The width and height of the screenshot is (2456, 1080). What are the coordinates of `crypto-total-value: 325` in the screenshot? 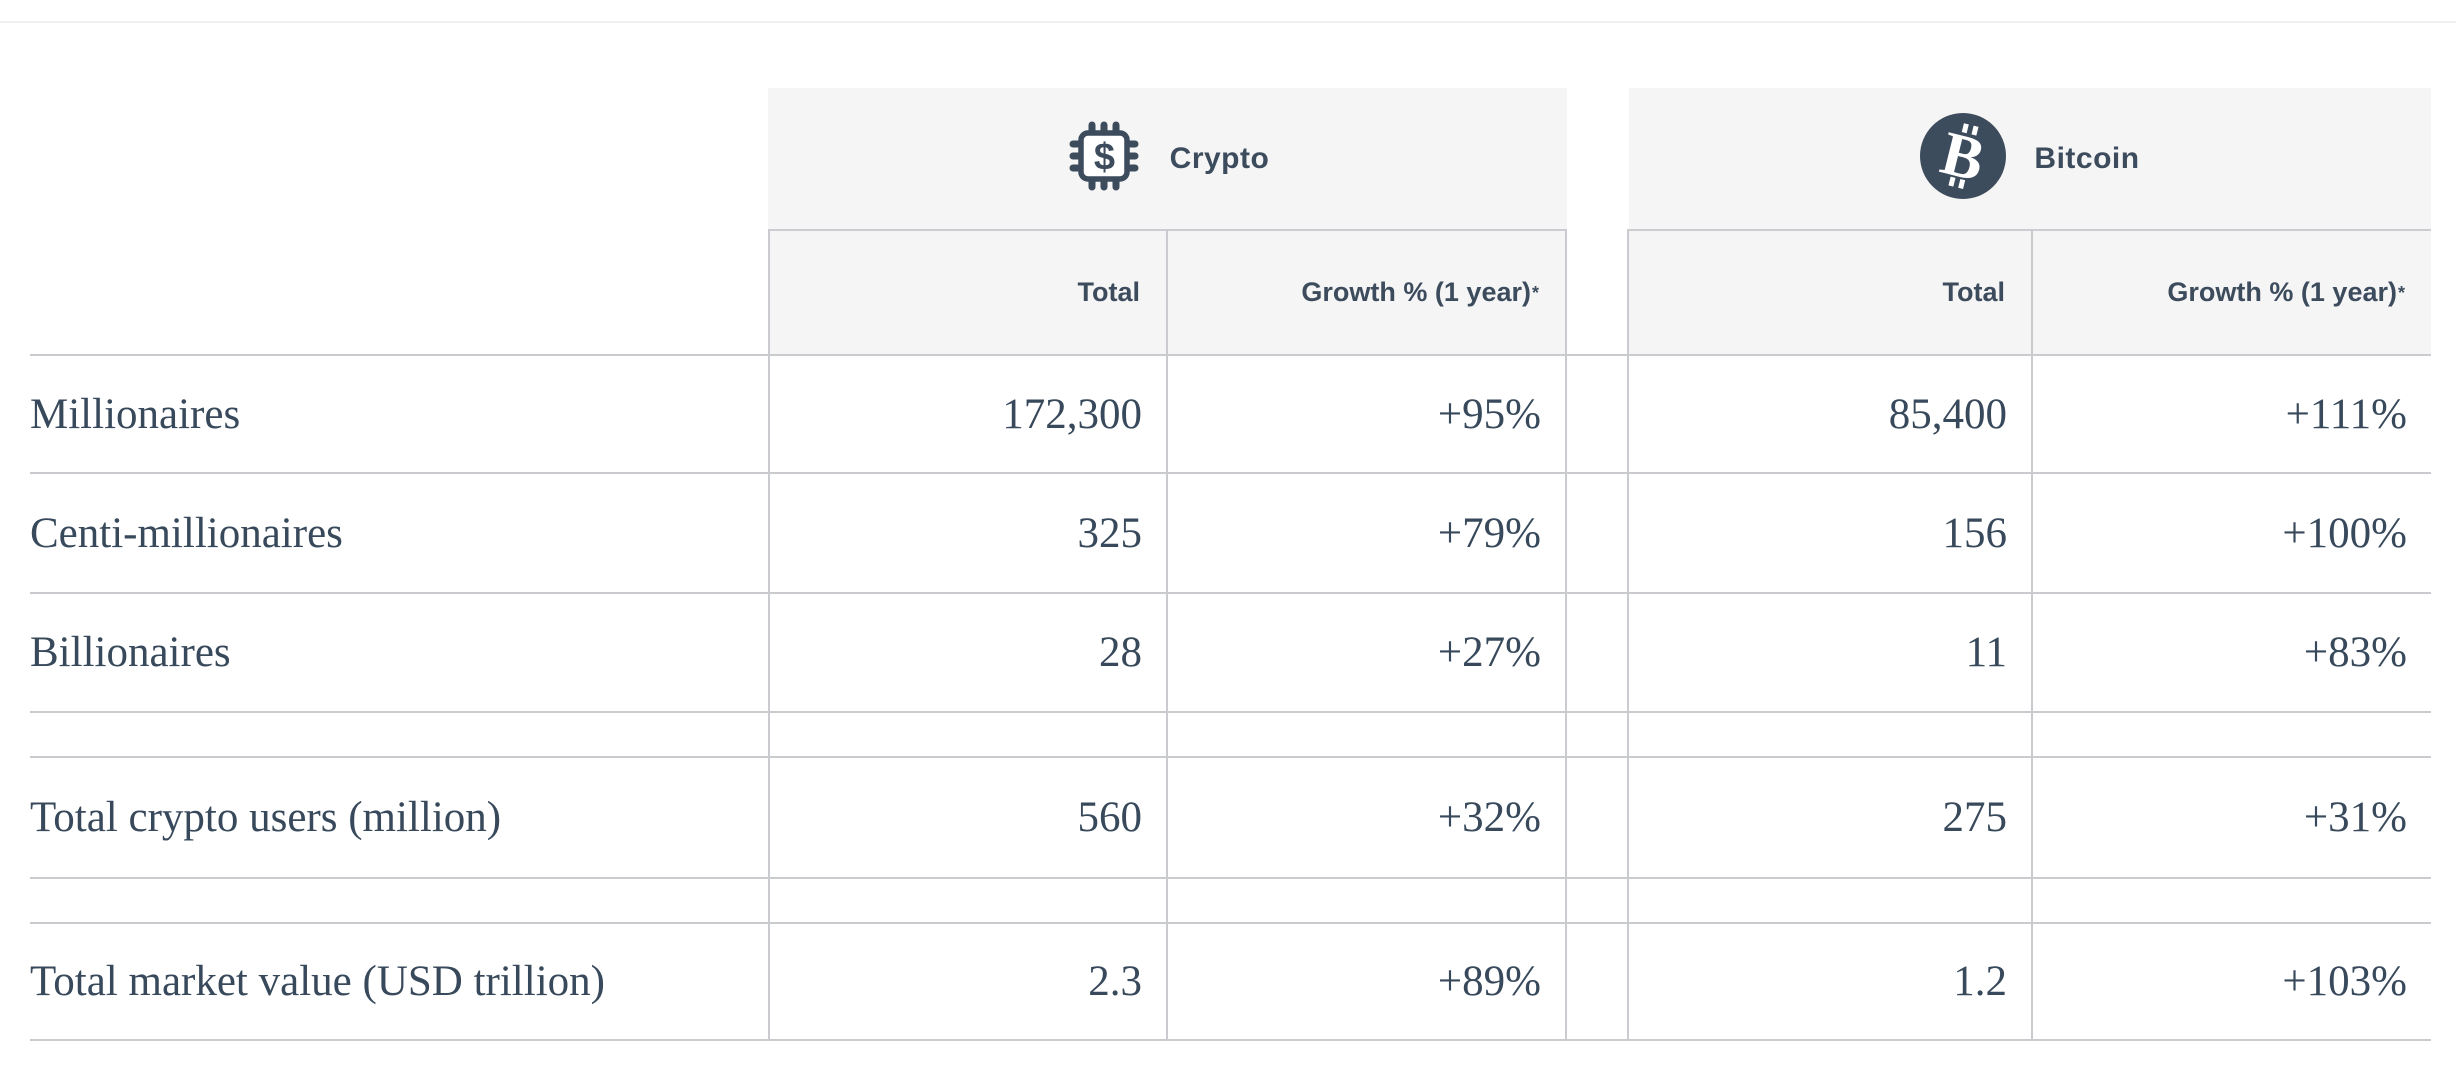 It's located at (967, 532).